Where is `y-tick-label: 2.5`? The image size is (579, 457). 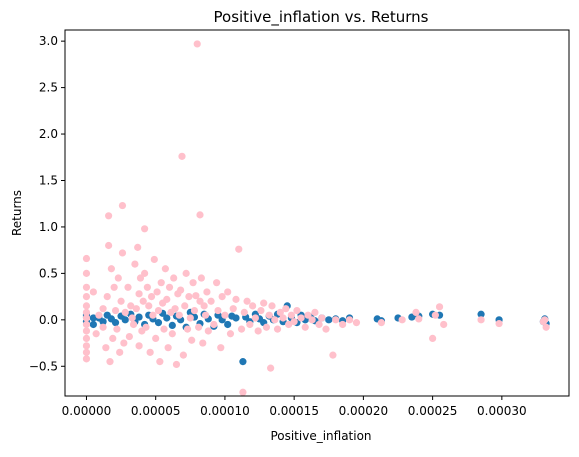
y-tick-label: 2.5 is located at coordinates (48, 88).